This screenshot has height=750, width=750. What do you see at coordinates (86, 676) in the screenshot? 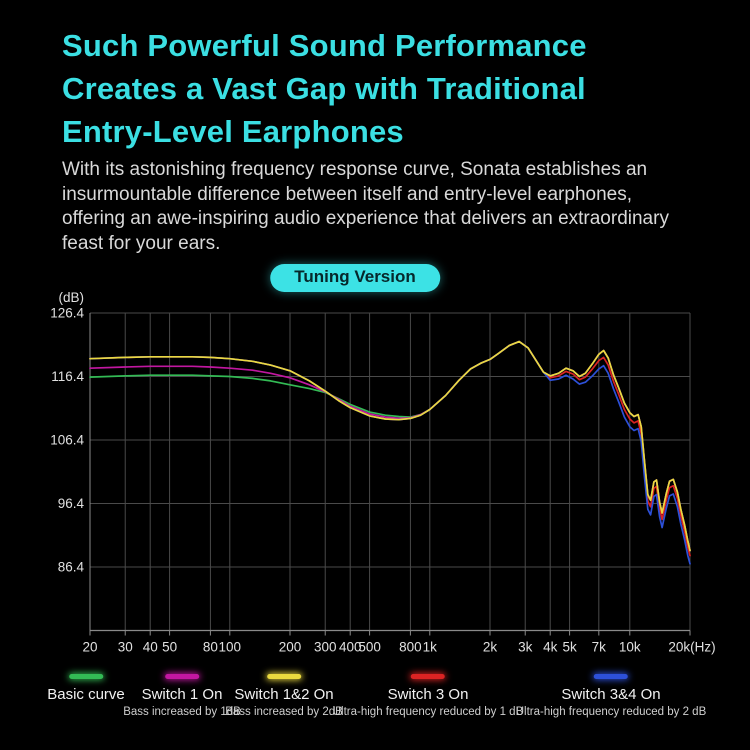
I see `legend-swatch-green-line-icon` at bounding box center [86, 676].